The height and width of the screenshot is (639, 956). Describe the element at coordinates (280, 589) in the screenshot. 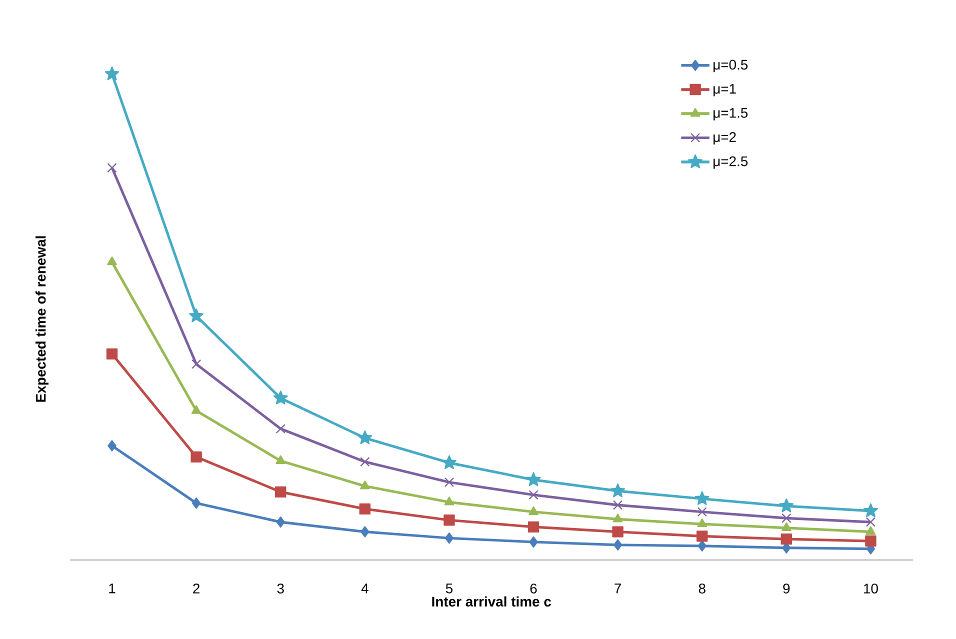

I see `x-tick-label: 3` at that location.